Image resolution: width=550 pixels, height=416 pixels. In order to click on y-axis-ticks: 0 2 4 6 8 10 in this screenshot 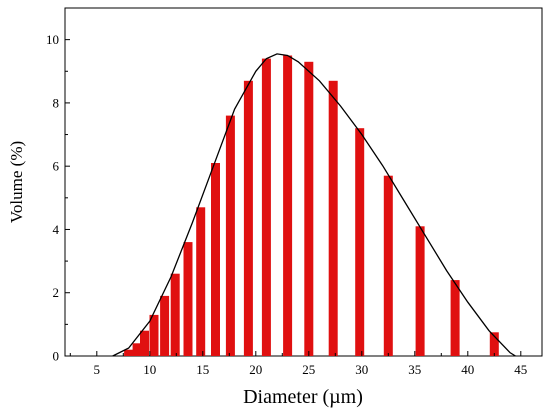, I will do `click(58, 198)`.